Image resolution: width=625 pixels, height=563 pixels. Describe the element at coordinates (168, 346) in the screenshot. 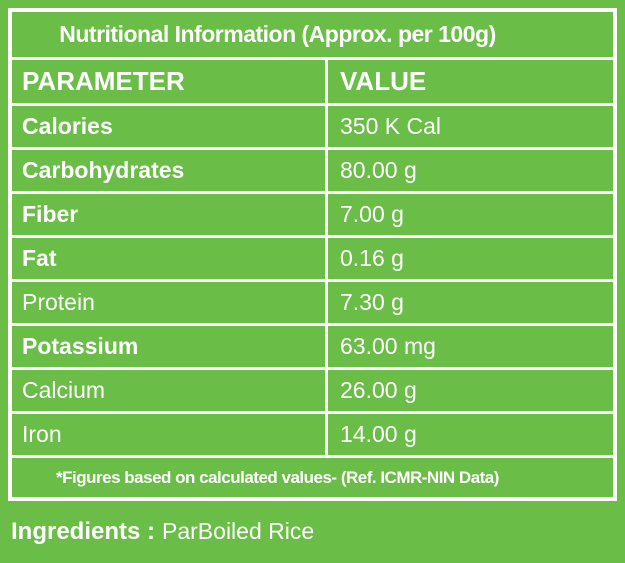

I see `parameter-cell: Potassium` at that location.